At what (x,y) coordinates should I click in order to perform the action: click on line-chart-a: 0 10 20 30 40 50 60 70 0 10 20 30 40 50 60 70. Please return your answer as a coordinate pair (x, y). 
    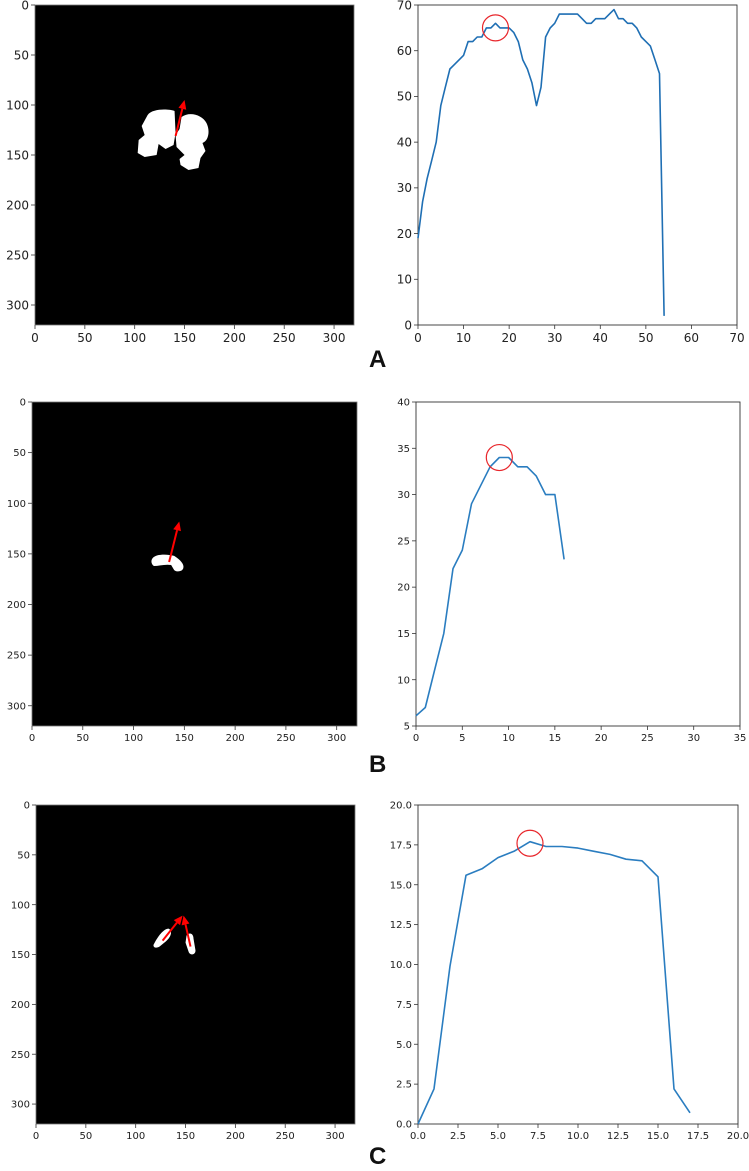
    Looking at the image, I should click on (571, 172).